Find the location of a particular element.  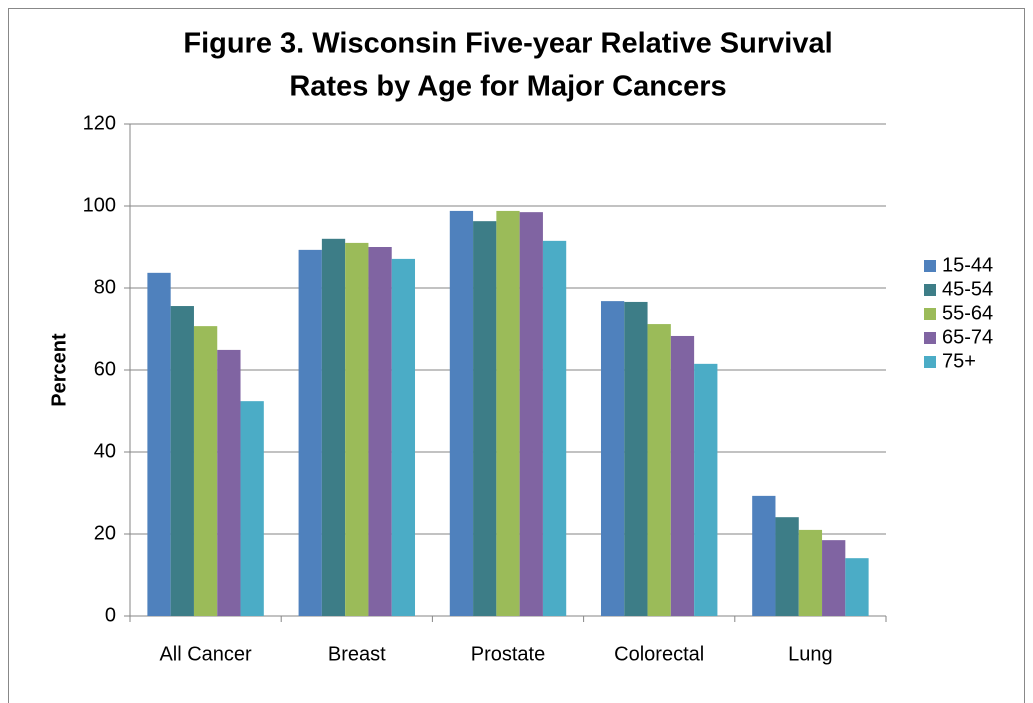

x-tick-label: Lung is located at coordinates (810, 654).